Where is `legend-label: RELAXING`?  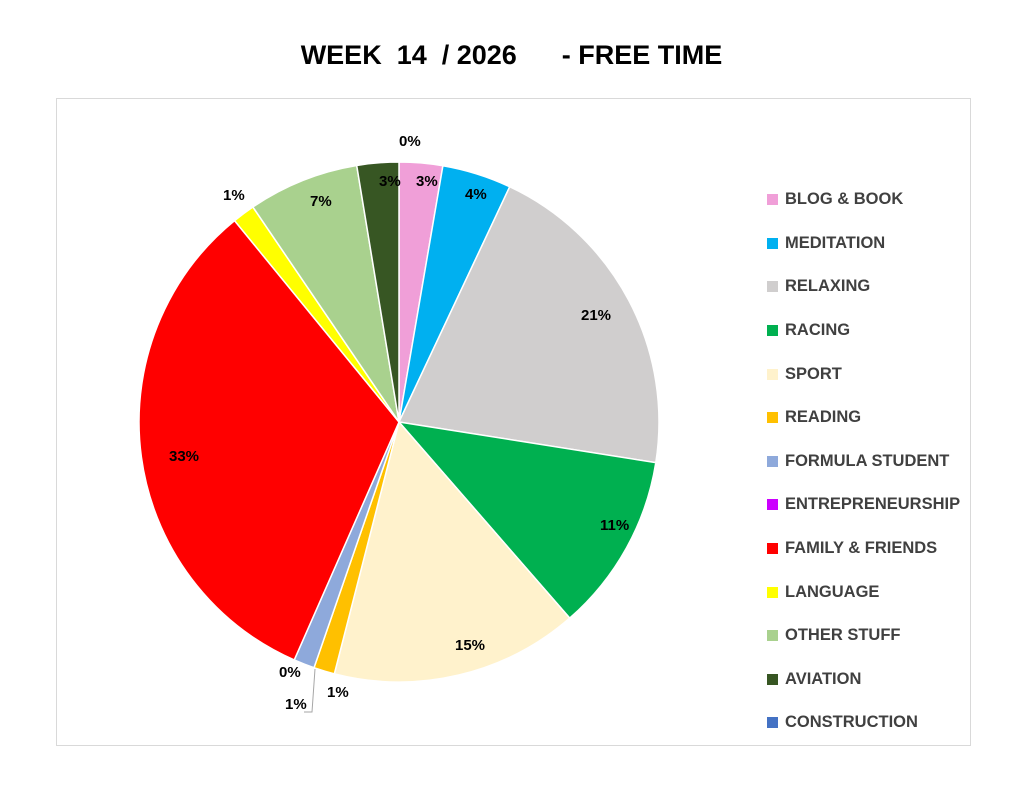
legend-label: RELAXING is located at coordinates (828, 286).